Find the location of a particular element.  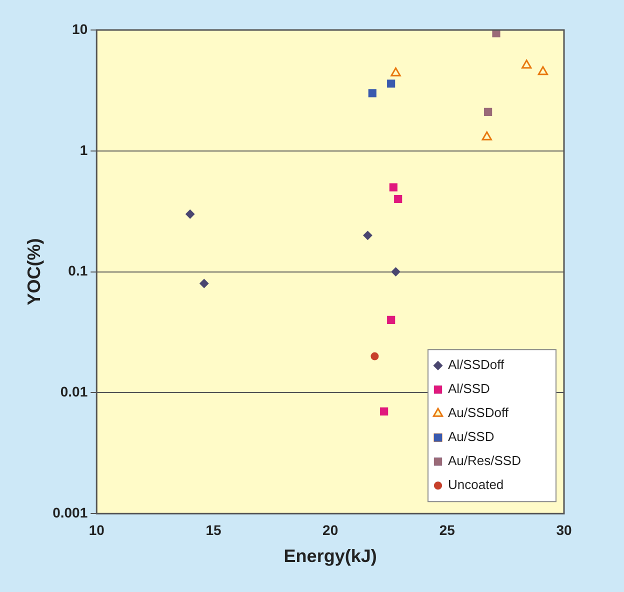

y-axis-title: YOC(%) is located at coordinates (34, 272).